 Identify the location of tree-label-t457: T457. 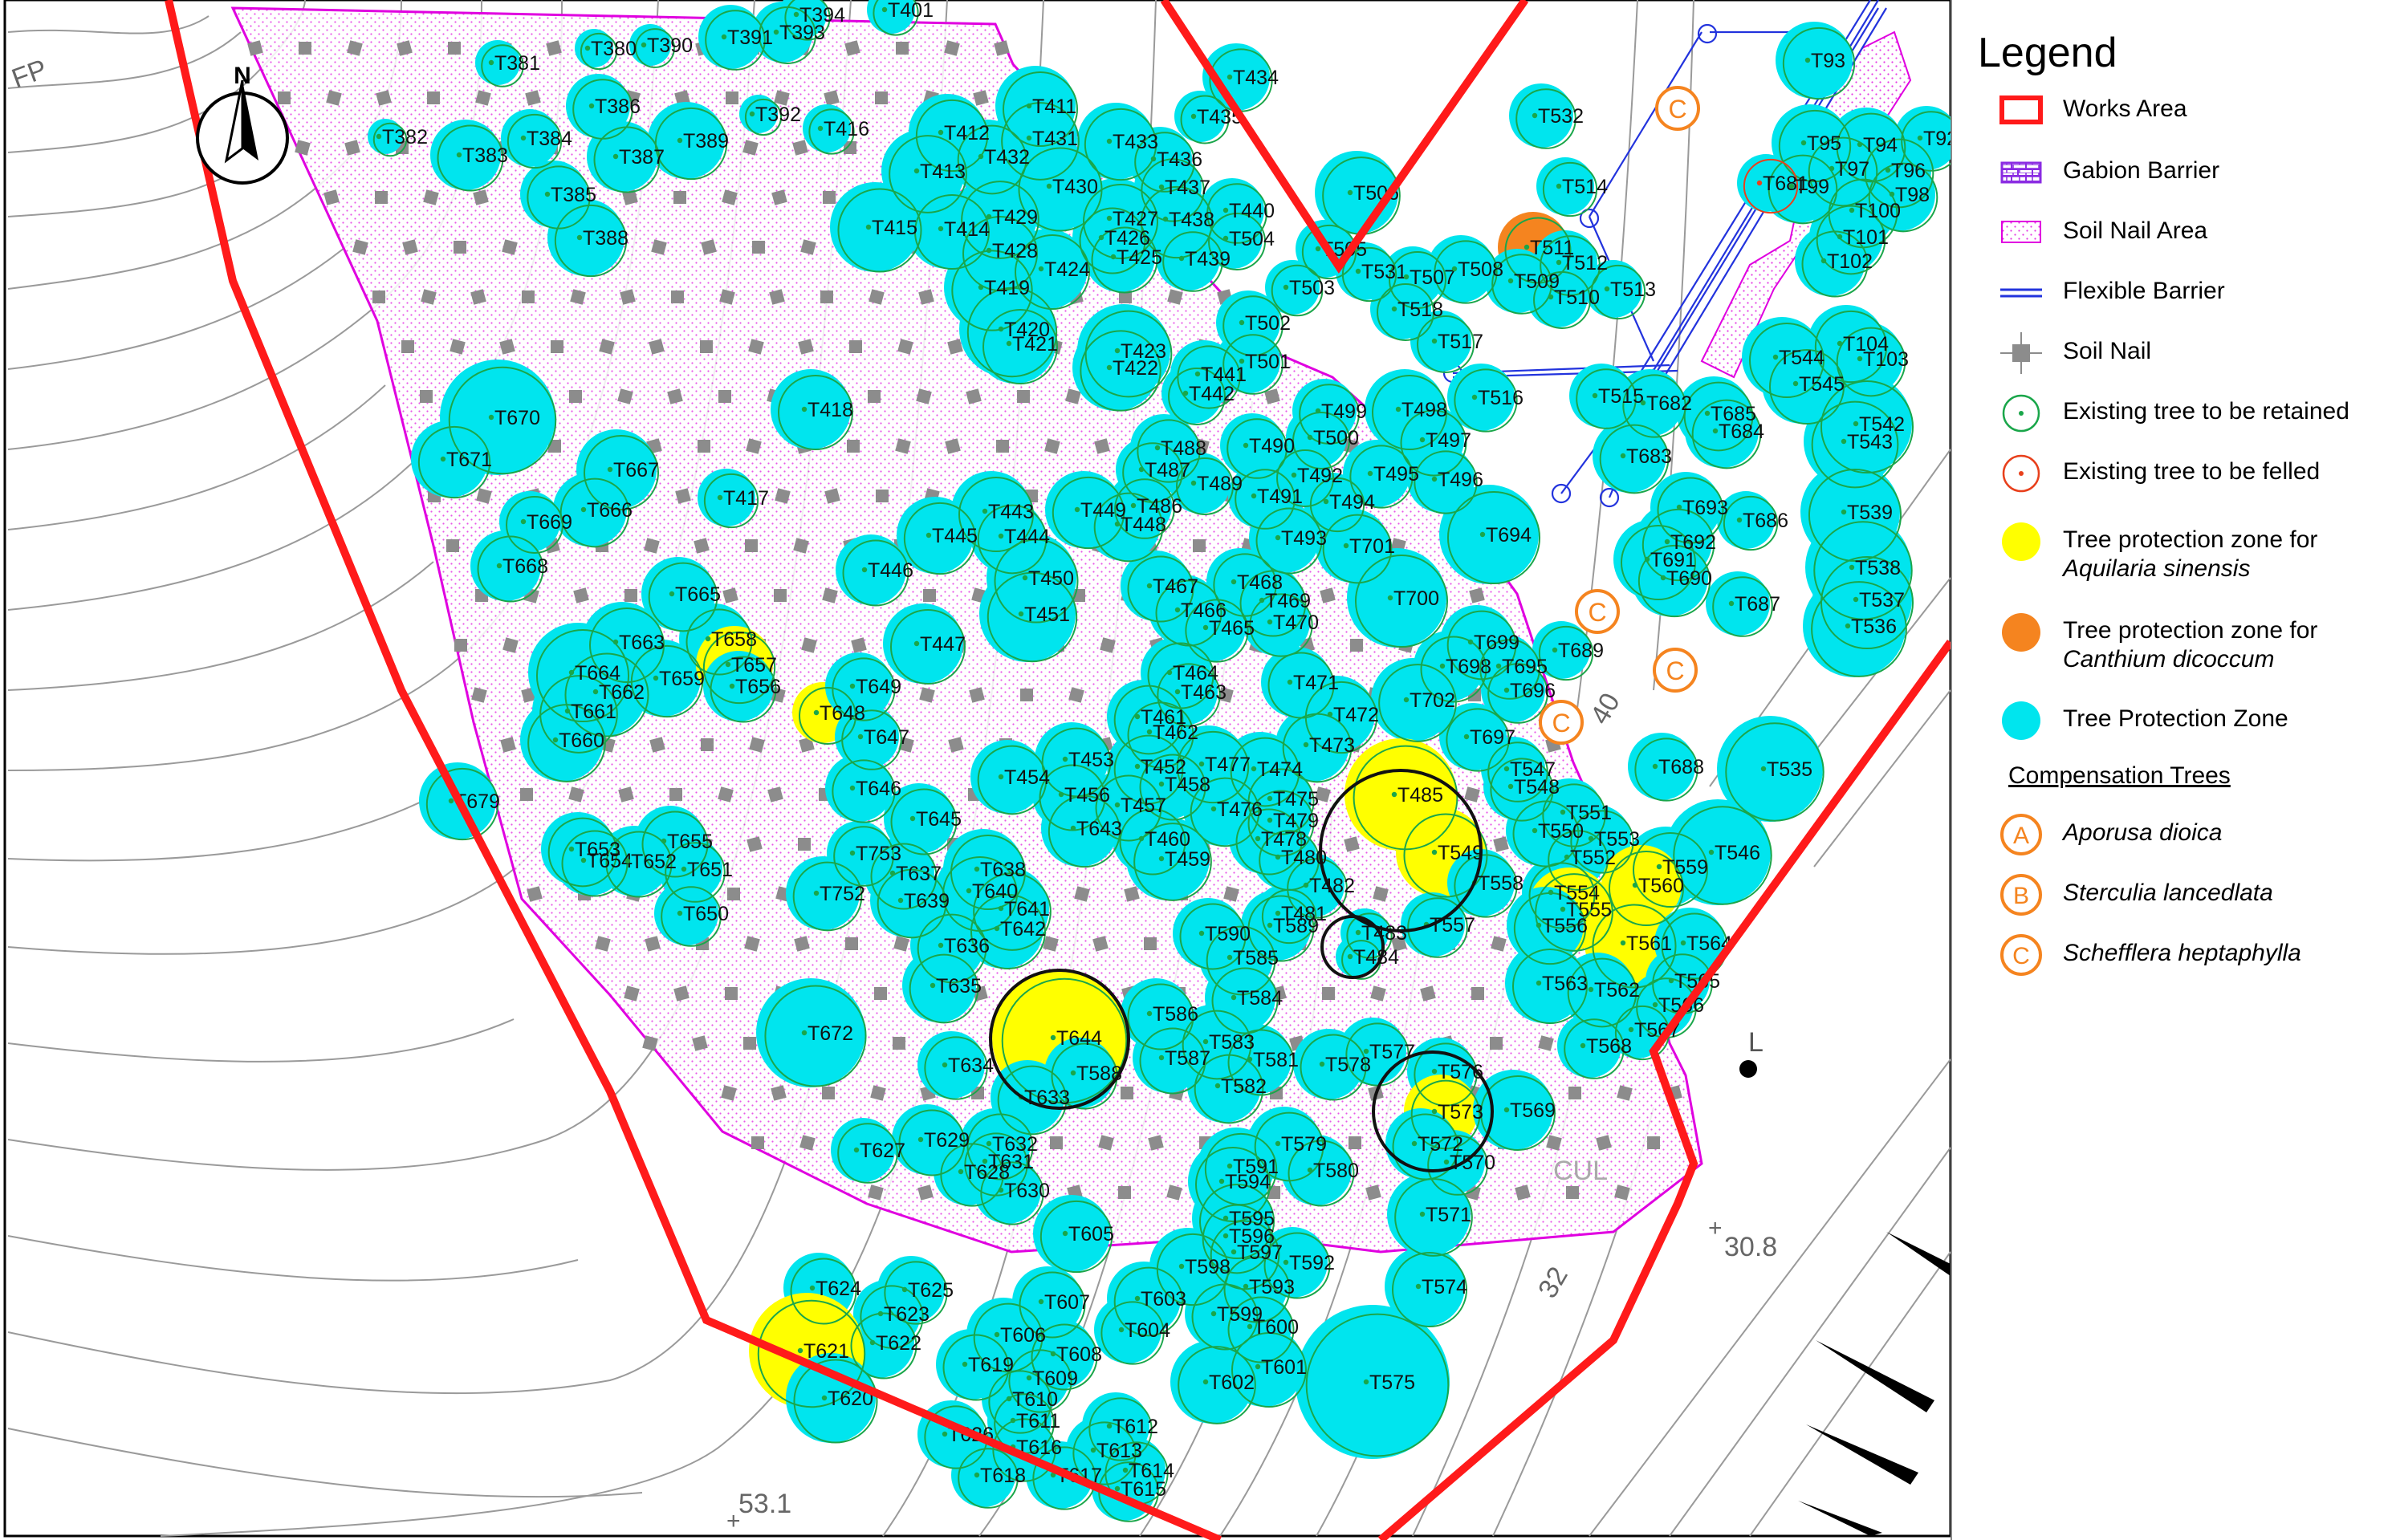
(1143, 805).